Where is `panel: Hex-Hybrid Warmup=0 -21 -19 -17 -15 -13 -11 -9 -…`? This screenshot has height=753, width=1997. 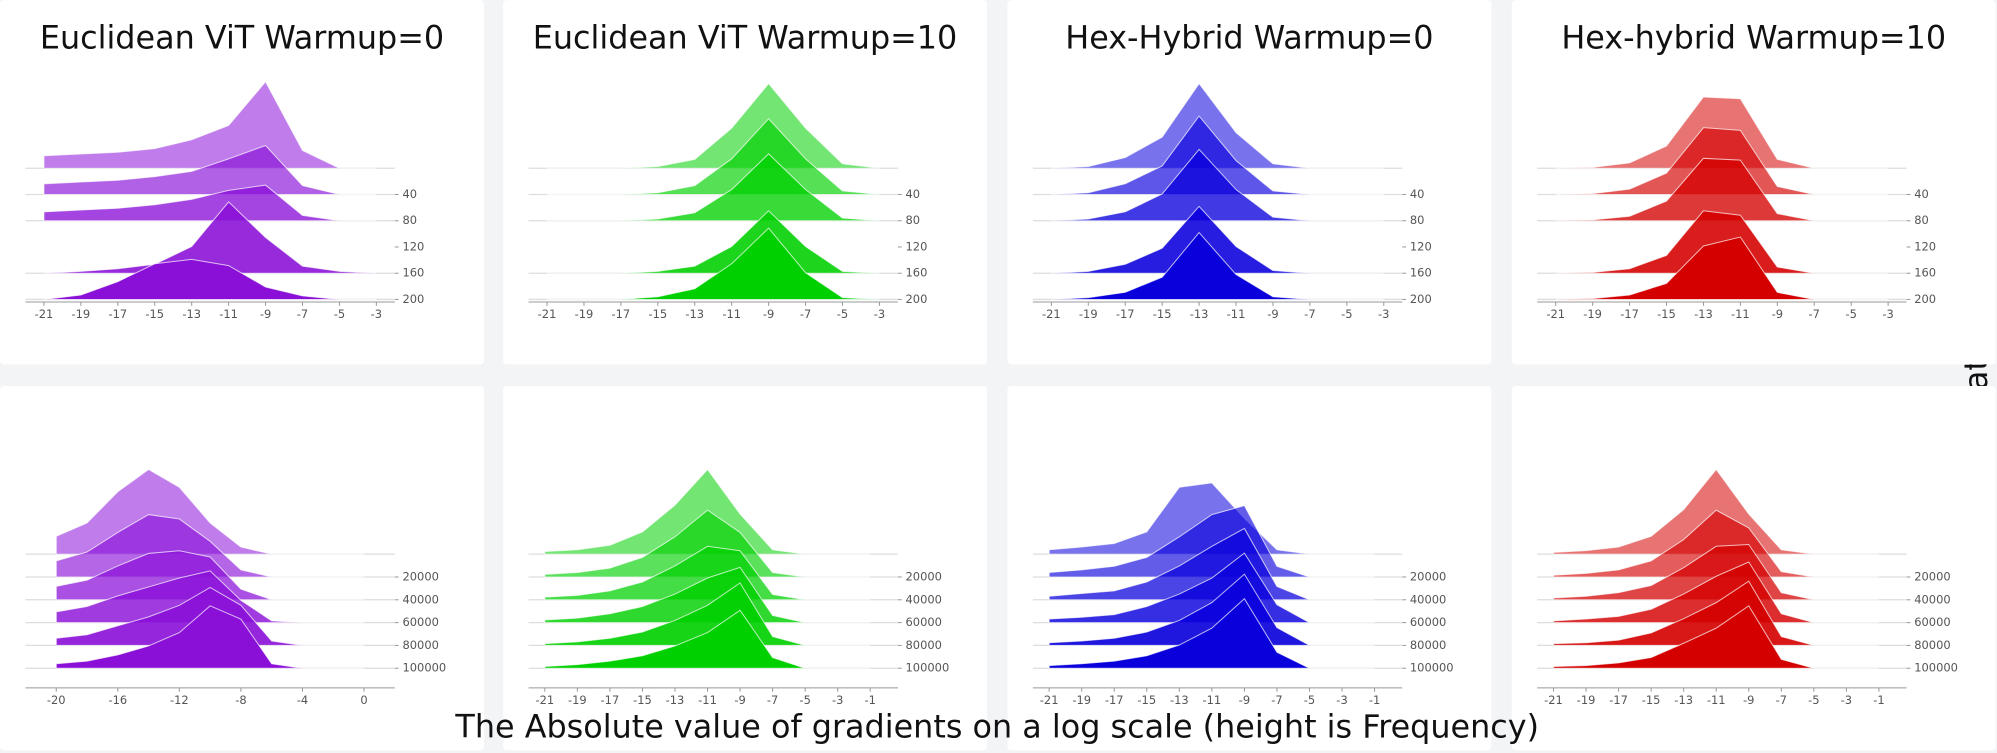 panel: Hex-Hybrid Warmup=0 -21 -19 -17 -15 -13 -11 -9 -… is located at coordinates (1249, 182).